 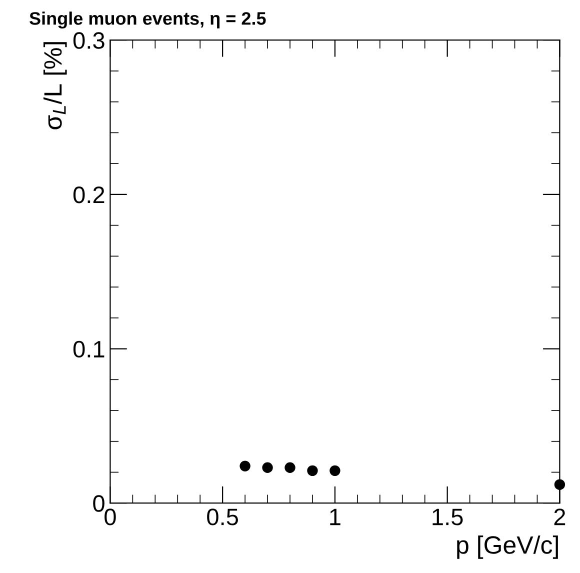 I want to click on y-tick-label: 0.3, so click(x=88, y=40).